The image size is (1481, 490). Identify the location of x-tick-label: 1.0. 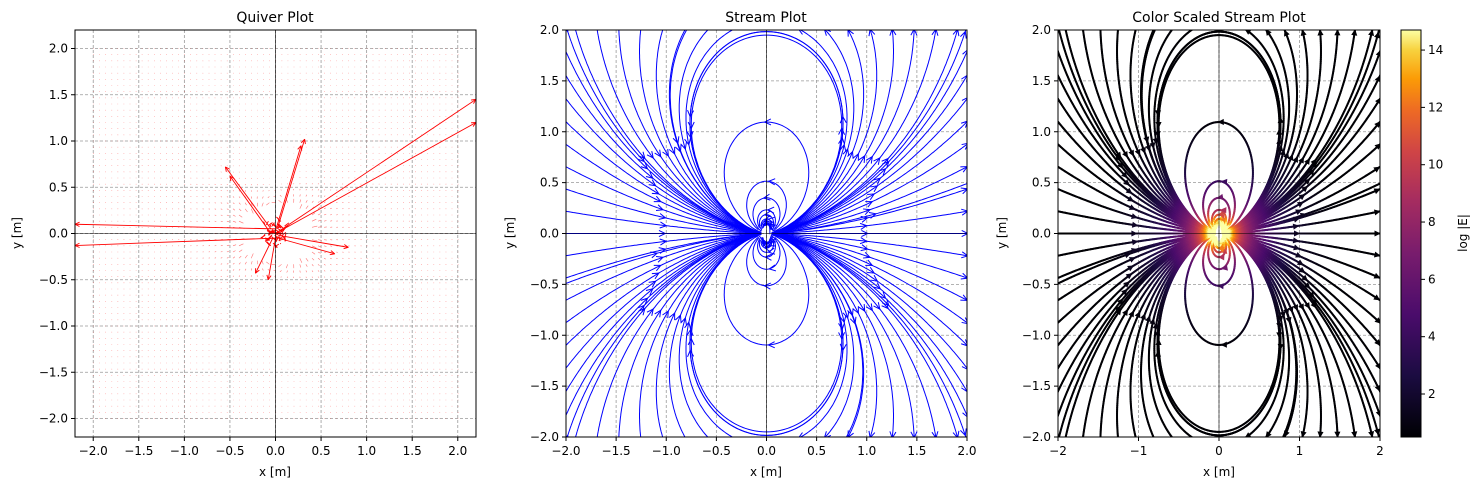
(366, 451).